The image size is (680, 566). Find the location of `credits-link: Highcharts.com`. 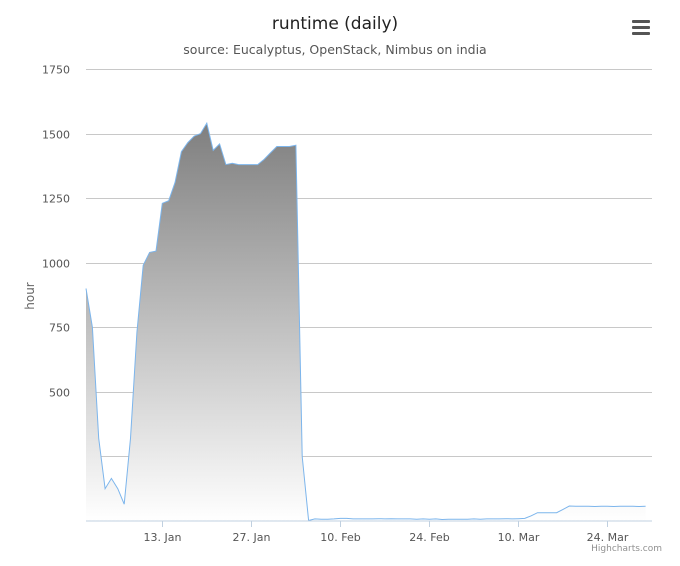

credits-link: Highcharts.com is located at coordinates (626, 549).